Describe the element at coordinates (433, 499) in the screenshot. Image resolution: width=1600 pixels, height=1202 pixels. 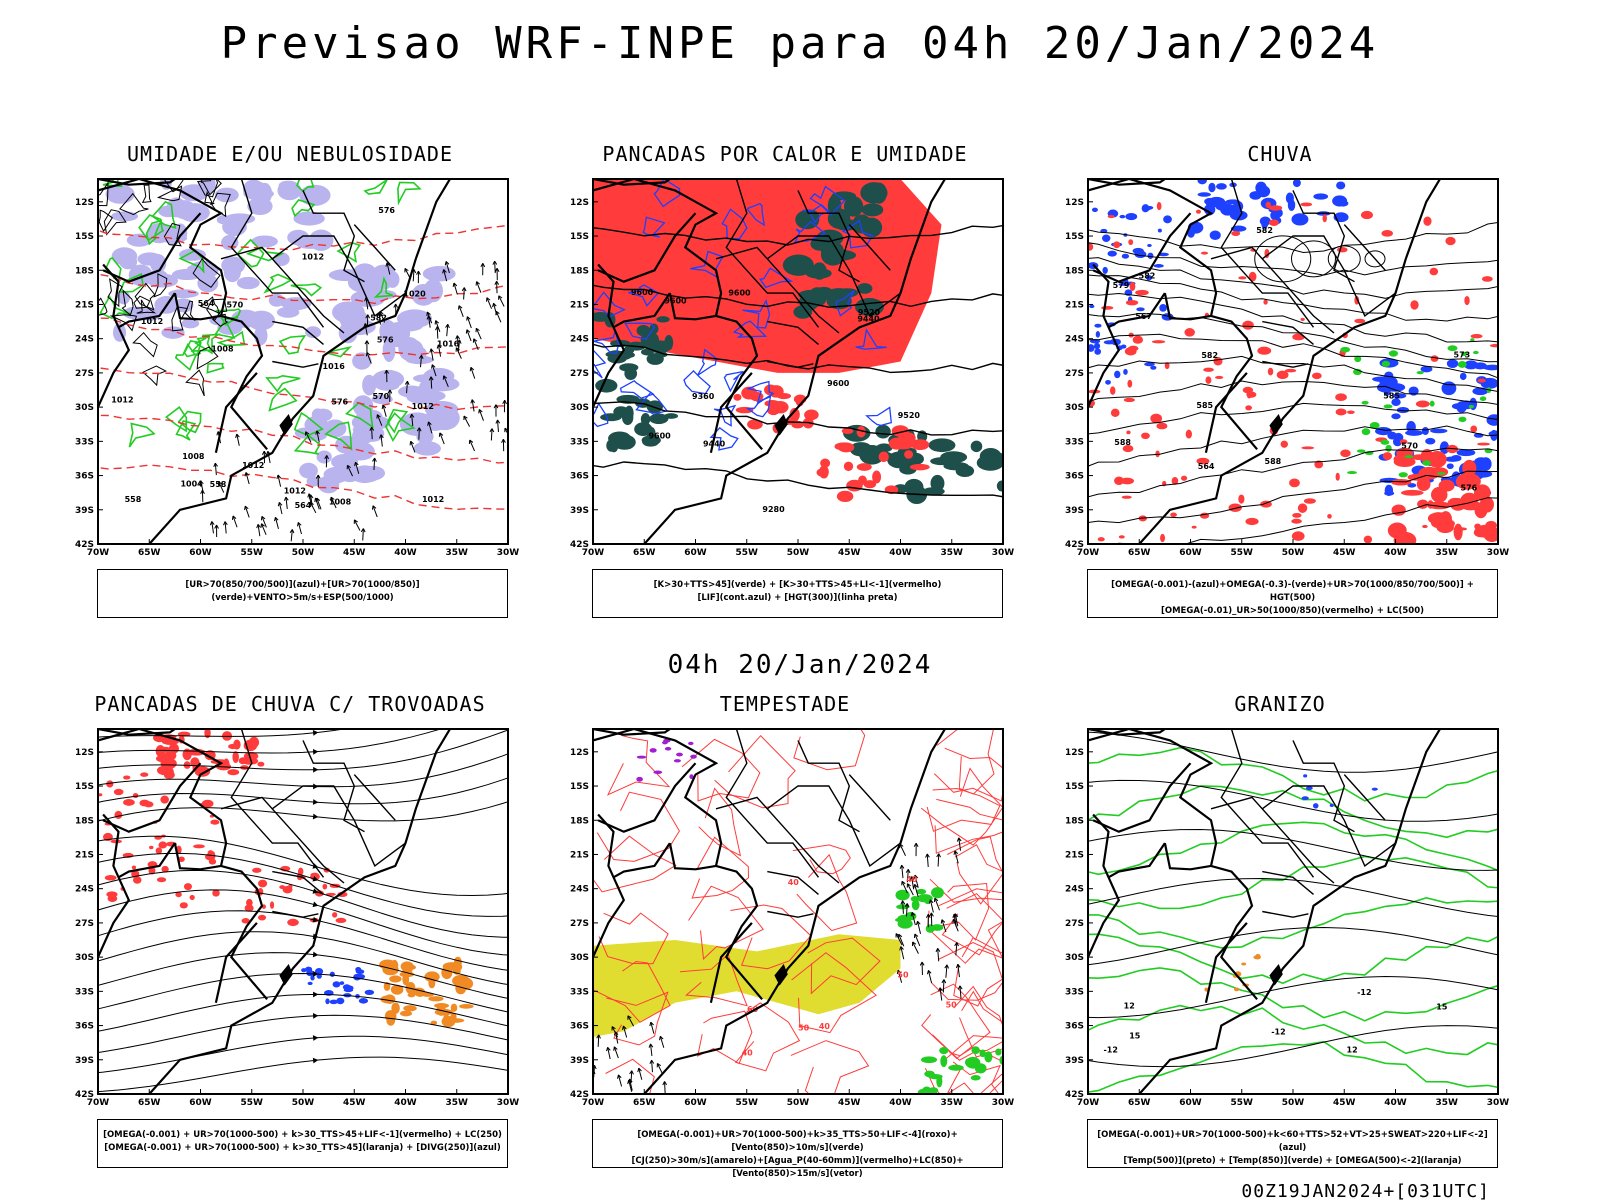
I see `contour-label: 1012` at that location.